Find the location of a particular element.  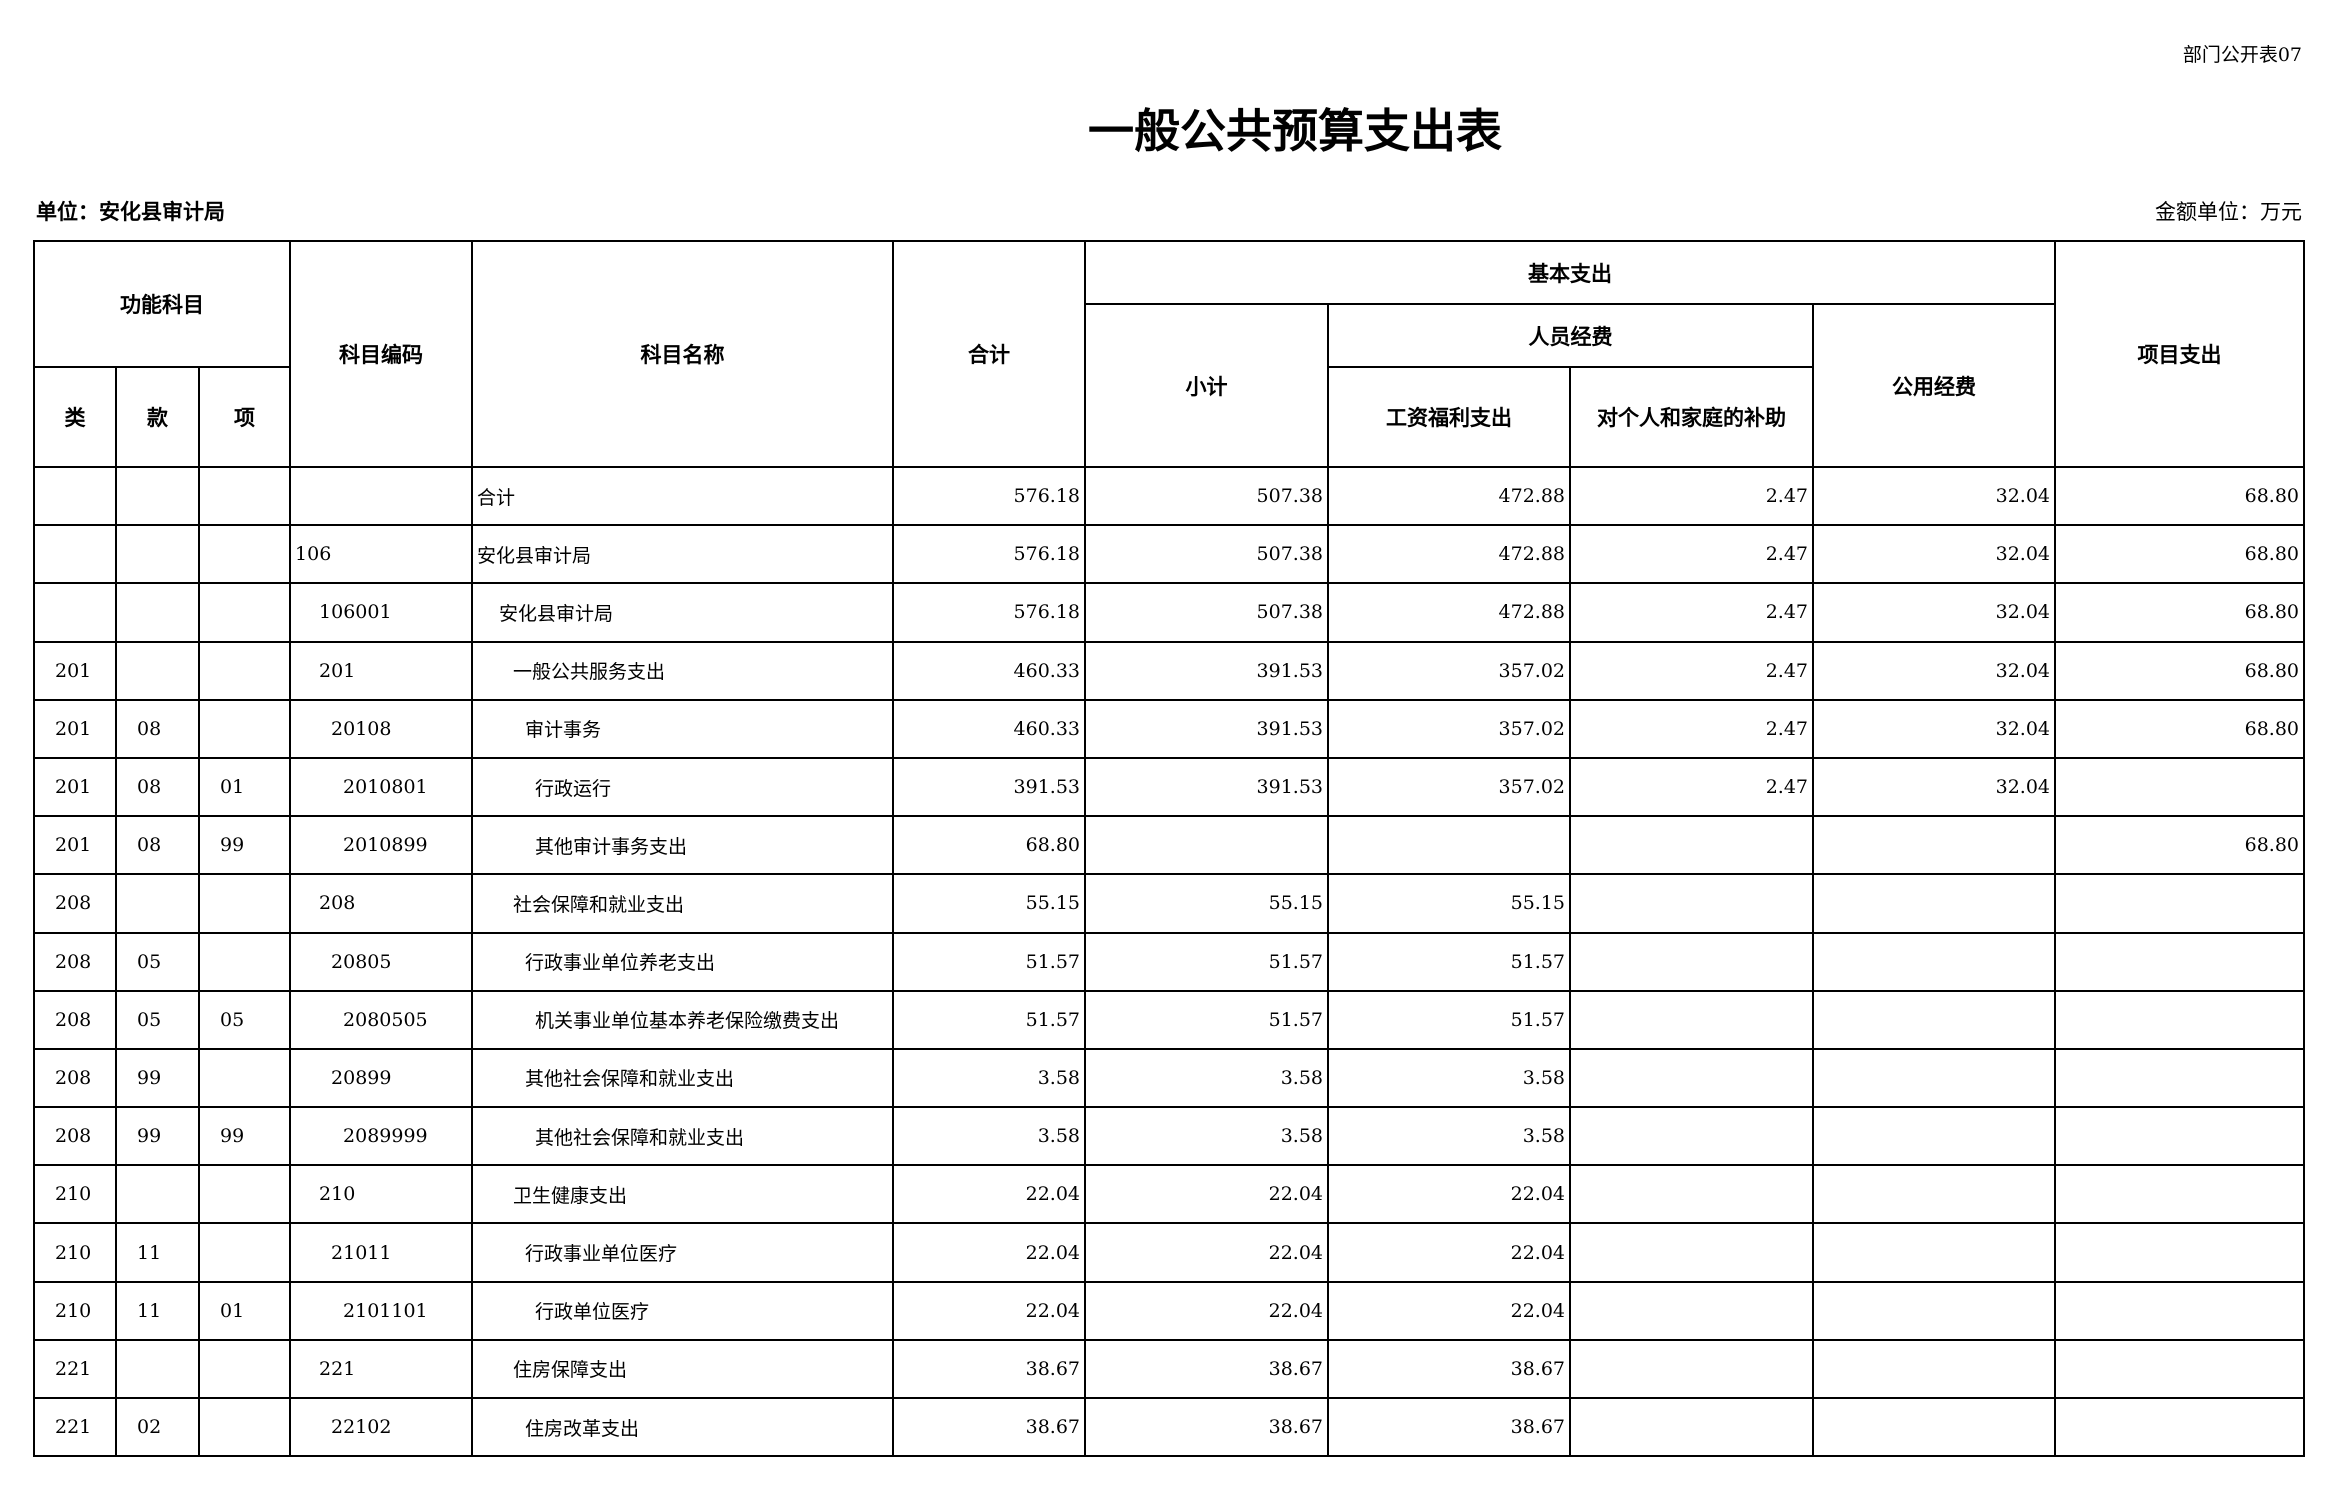

table-row: 221 02 22102 住房改革支出 38.67 38.67 38.67 is located at coordinates (1169, 1427).